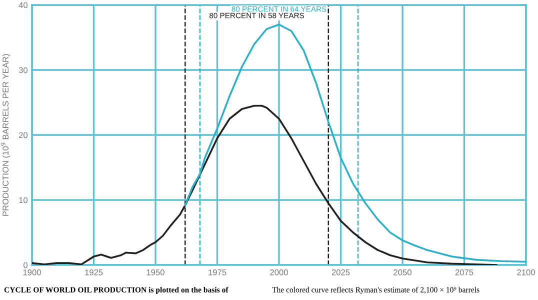 Image resolution: width=538 pixels, height=300 pixels. What do you see at coordinates (217, 272) in the screenshot?
I see `x-tick-label: 1975` at bounding box center [217, 272].